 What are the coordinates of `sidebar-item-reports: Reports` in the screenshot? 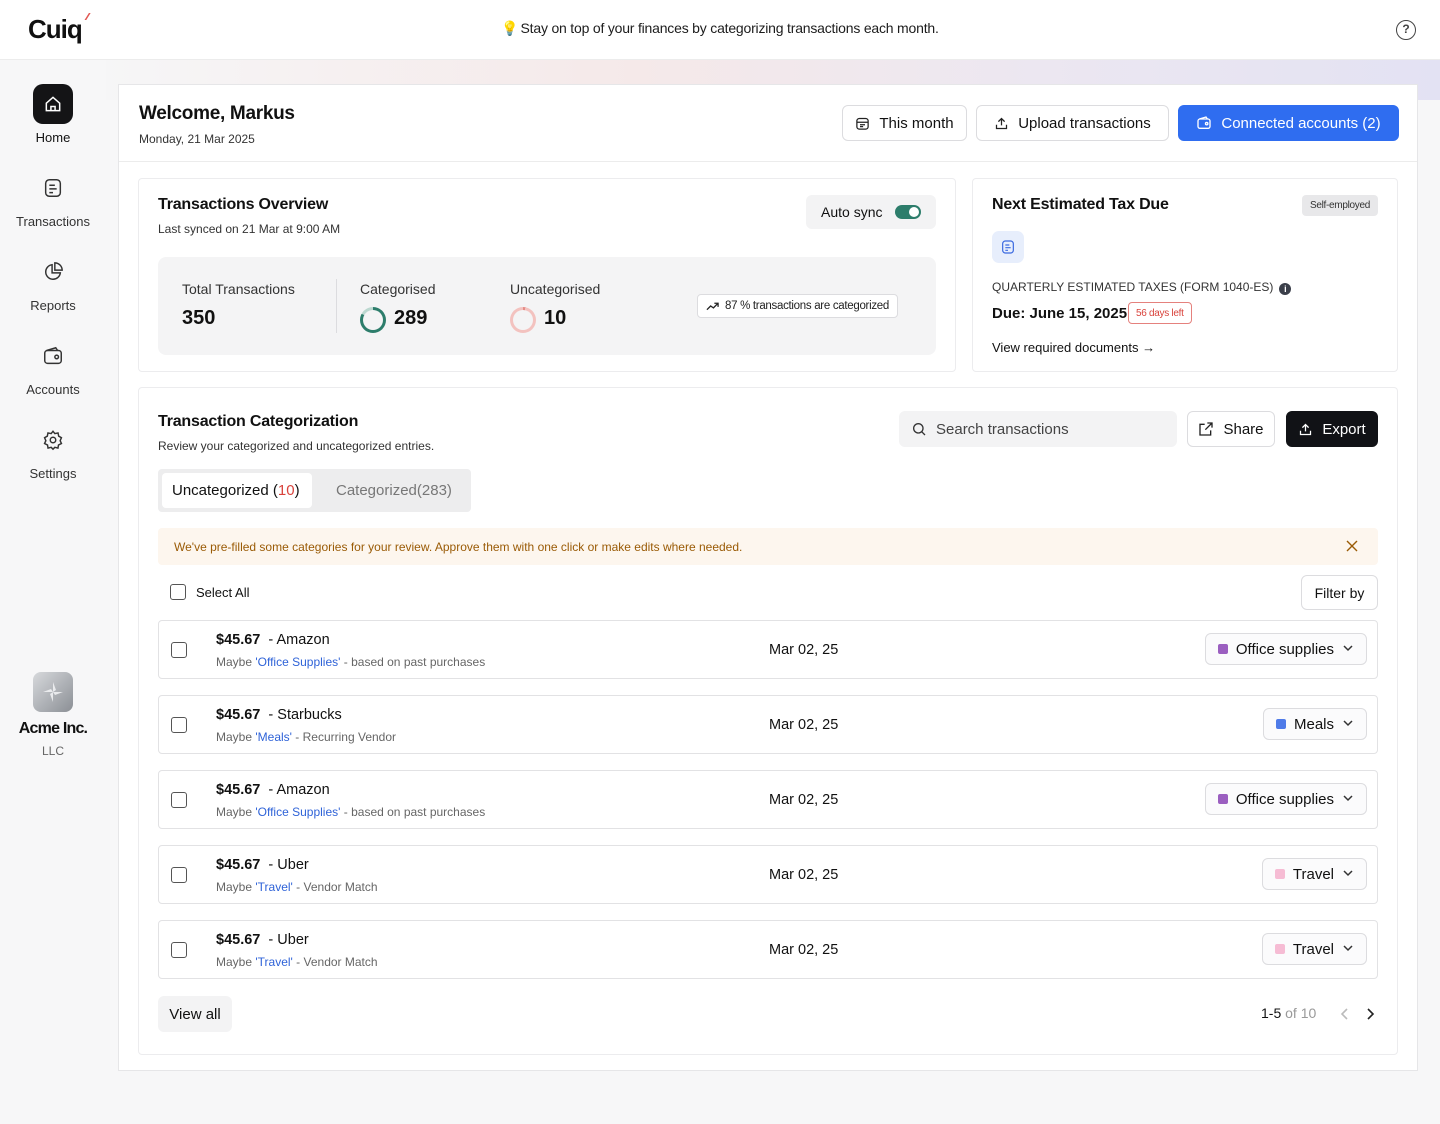 It's located at (53, 282).